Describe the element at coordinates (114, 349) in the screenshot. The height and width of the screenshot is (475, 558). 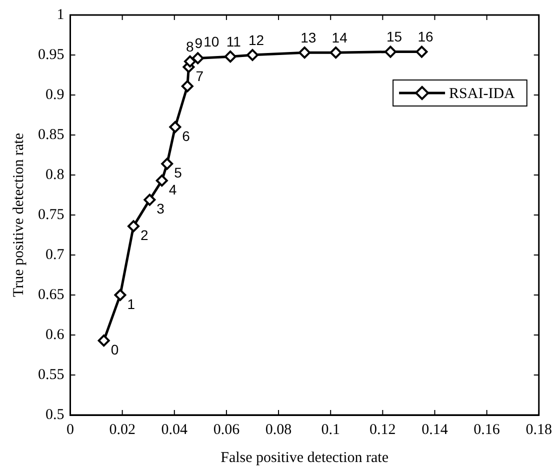
I see `annotation: 0` at that location.